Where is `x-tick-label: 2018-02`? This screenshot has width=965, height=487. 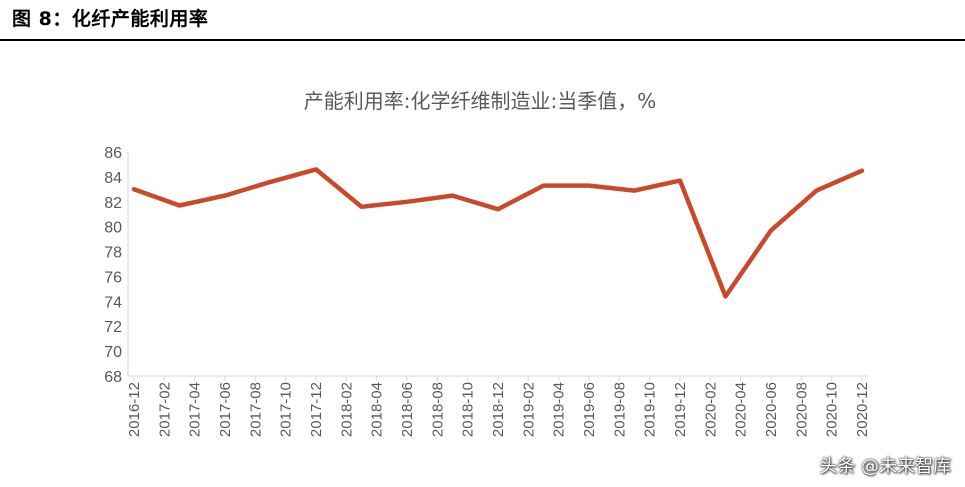 x-tick-label: 2018-02 is located at coordinates (346, 409).